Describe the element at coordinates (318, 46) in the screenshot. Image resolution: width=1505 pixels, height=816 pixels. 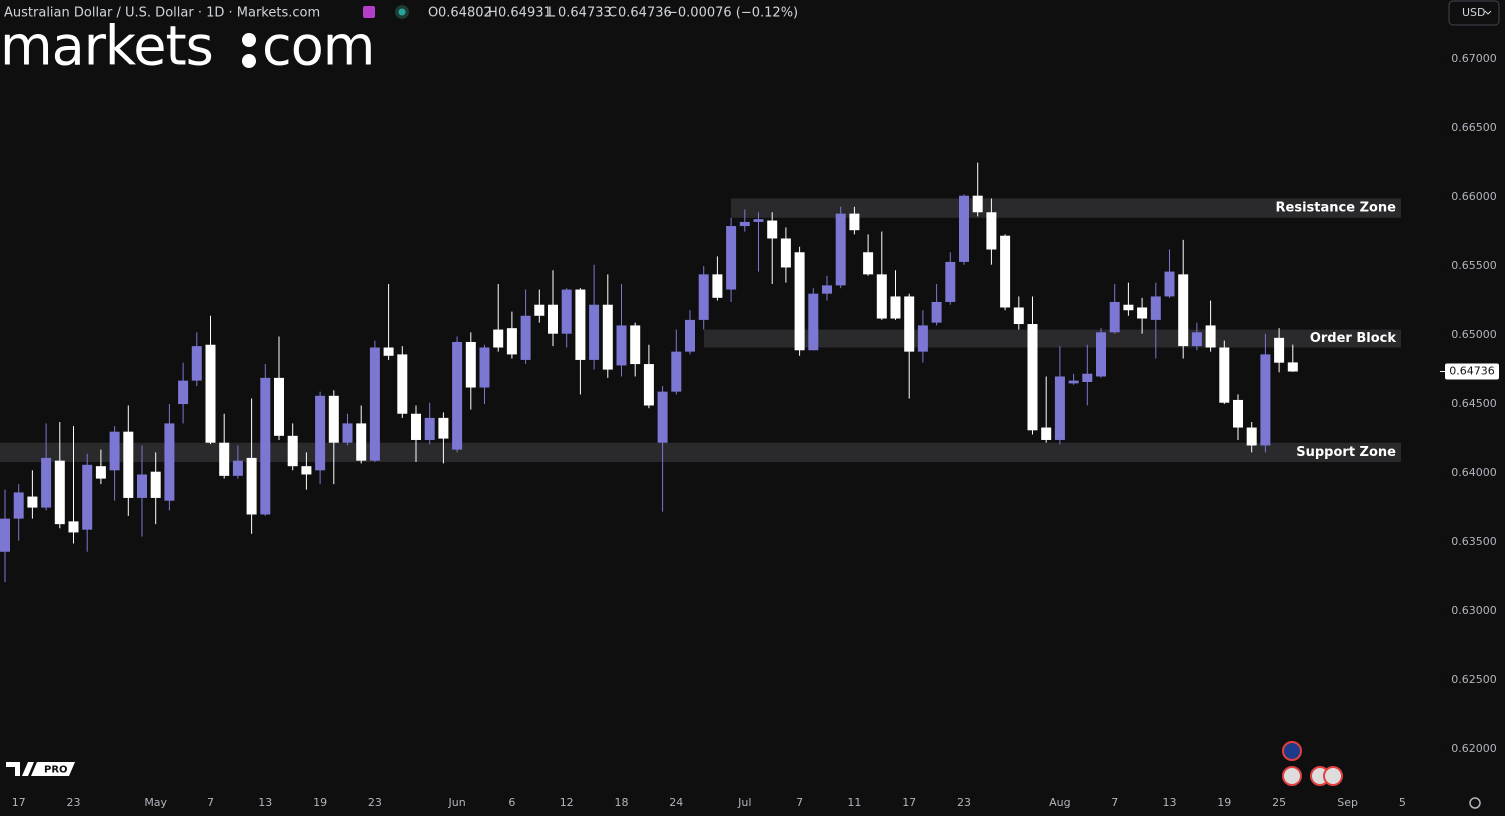
I see `logo-right: com` at that location.